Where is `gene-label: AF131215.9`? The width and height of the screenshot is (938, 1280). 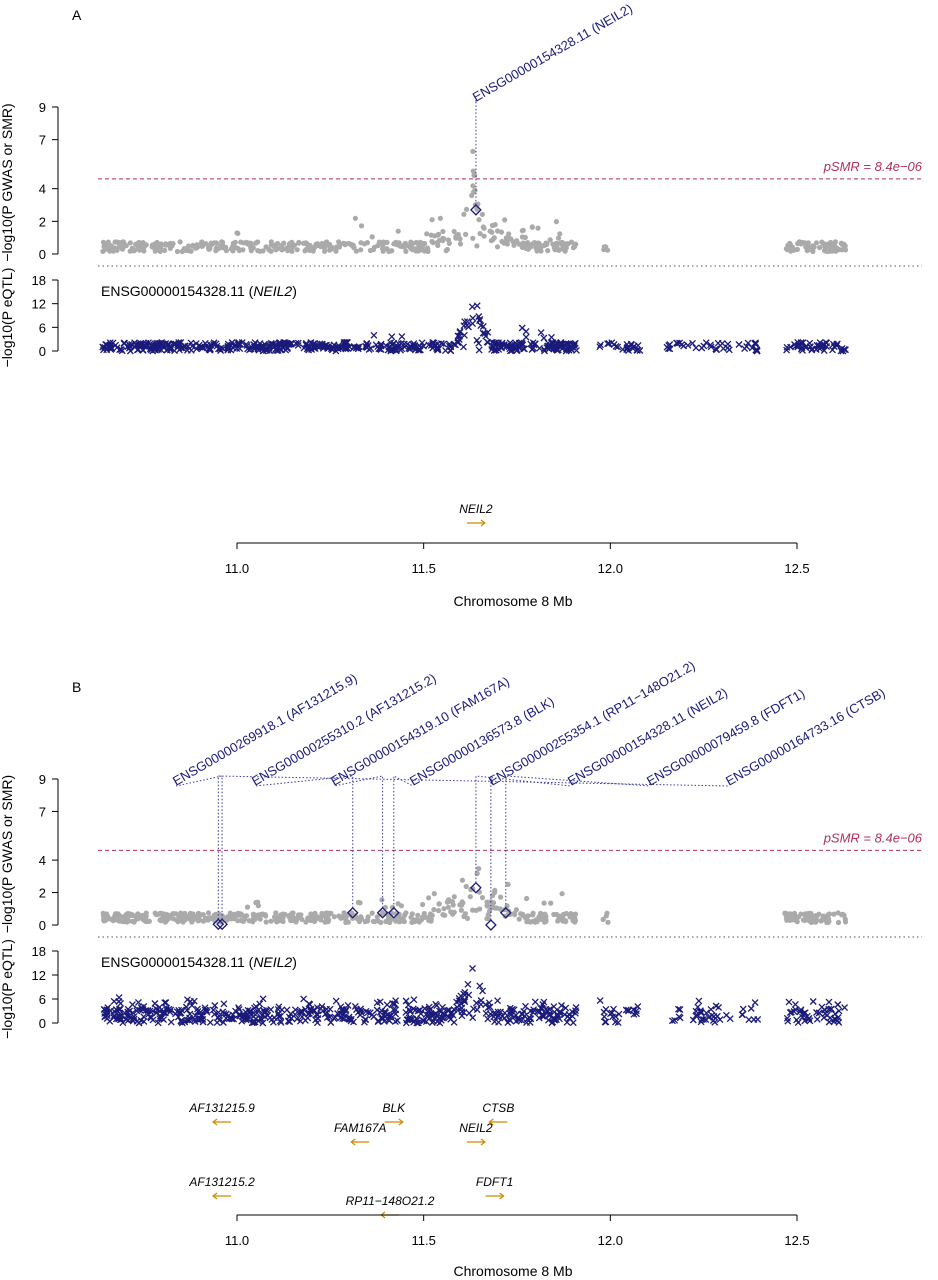 gene-label: AF131215.9 is located at coordinates (221, 1108).